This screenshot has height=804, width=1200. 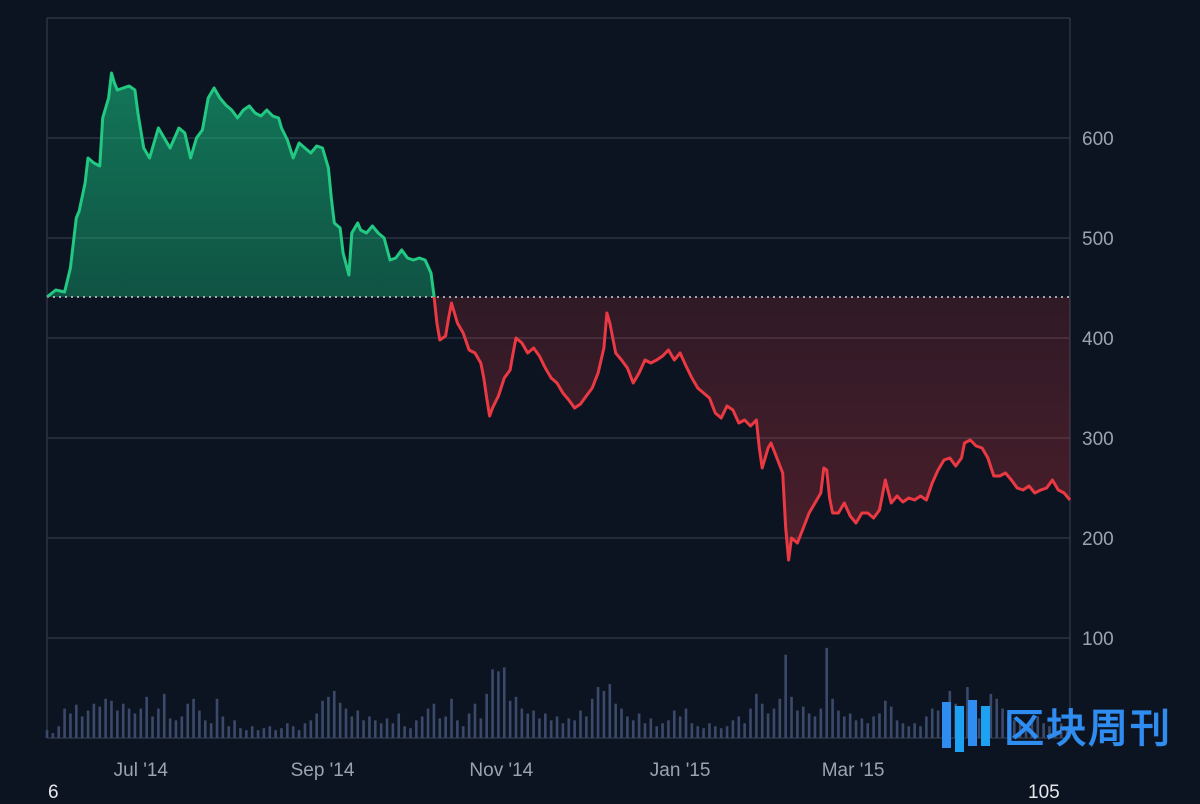 I want to click on y-tick-label-500: 500, so click(x=1098, y=239).